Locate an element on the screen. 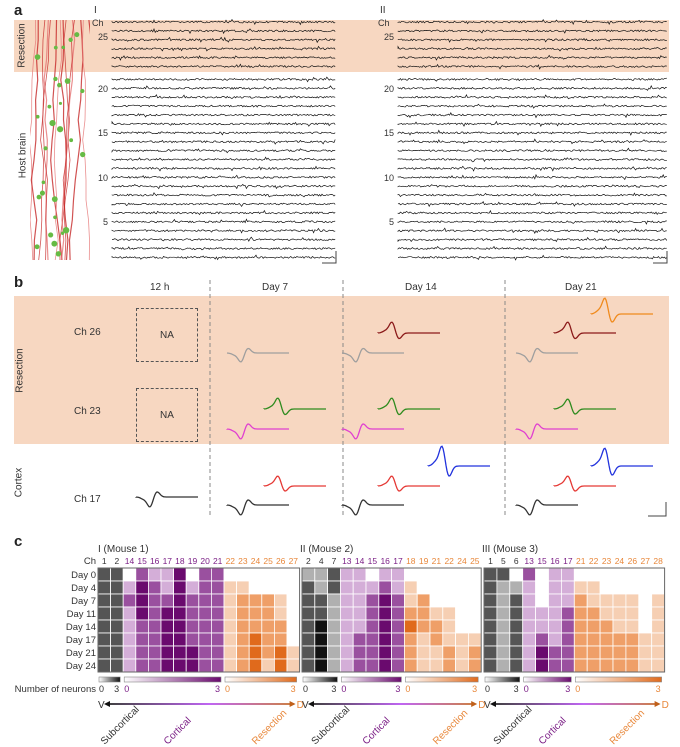  scale-bar is located at coordinates (660, 257).